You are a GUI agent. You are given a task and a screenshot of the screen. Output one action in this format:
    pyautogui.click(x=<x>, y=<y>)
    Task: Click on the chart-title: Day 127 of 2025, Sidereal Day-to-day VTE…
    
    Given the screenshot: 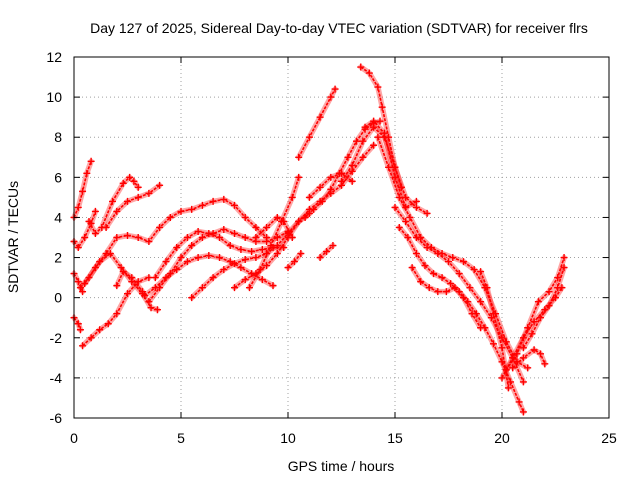 What is the action you would take?
    pyautogui.click(x=339, y=28)
    